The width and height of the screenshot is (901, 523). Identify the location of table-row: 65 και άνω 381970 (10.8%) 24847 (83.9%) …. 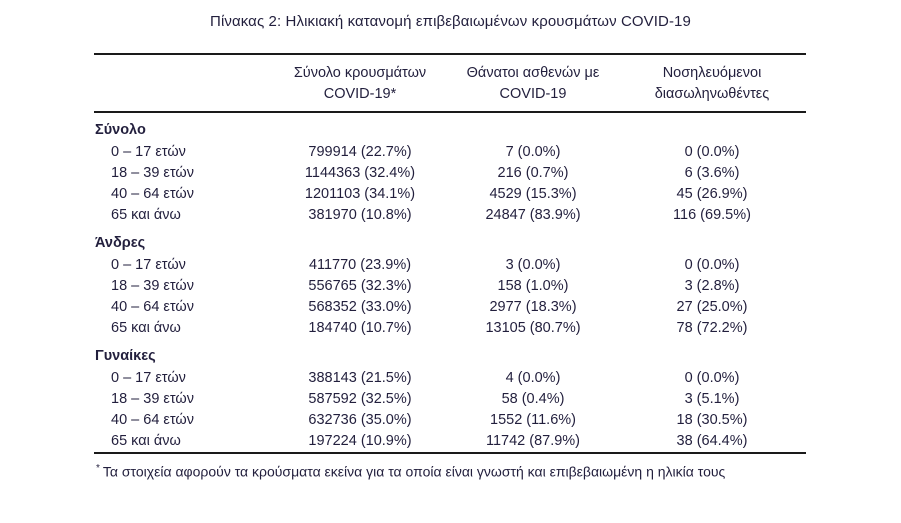
(450, 215).